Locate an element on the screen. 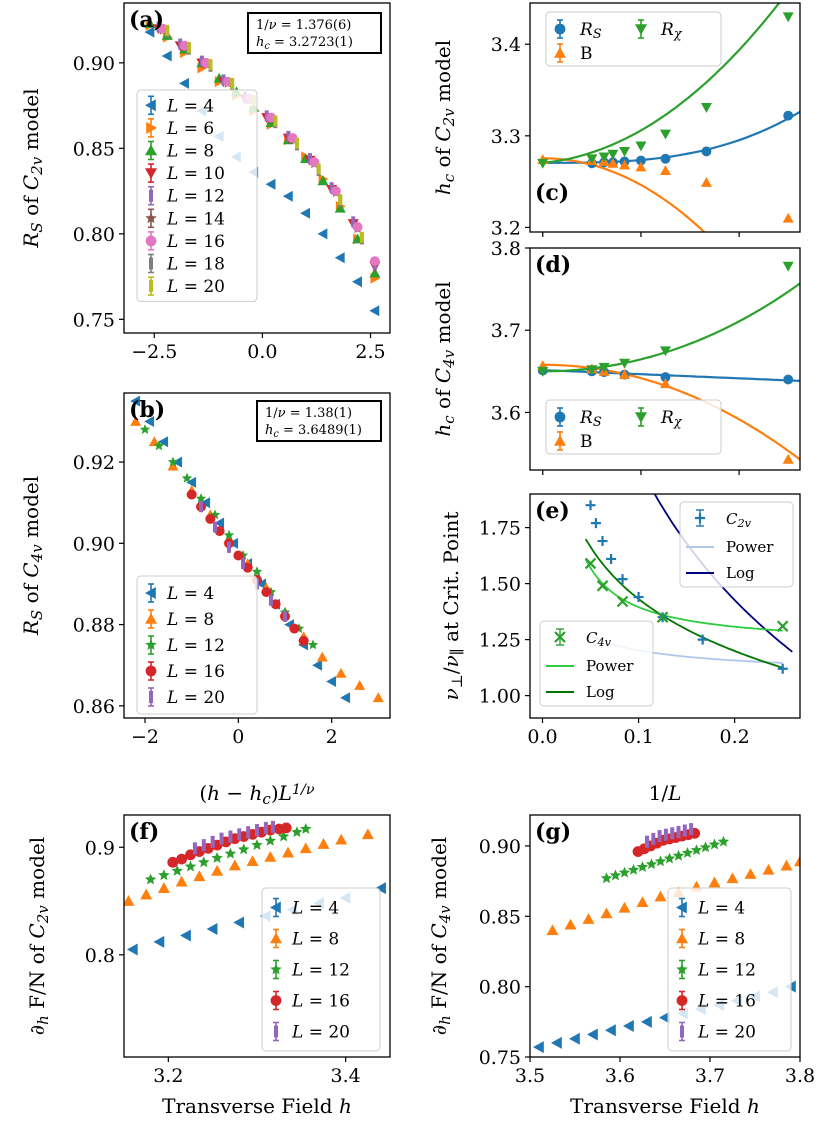  series-L16 is located at coordinates (247, 567).